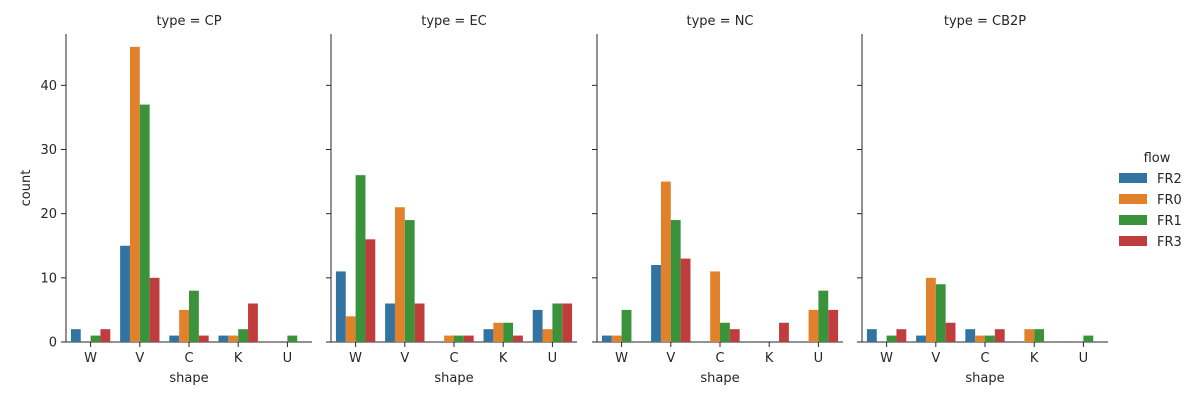 Image resolution: width=1196 pixels, height=404 pixels. Describe the element at coordinates (48, 86) in the screenshot. I see `y-tick-label: 40` at that location.